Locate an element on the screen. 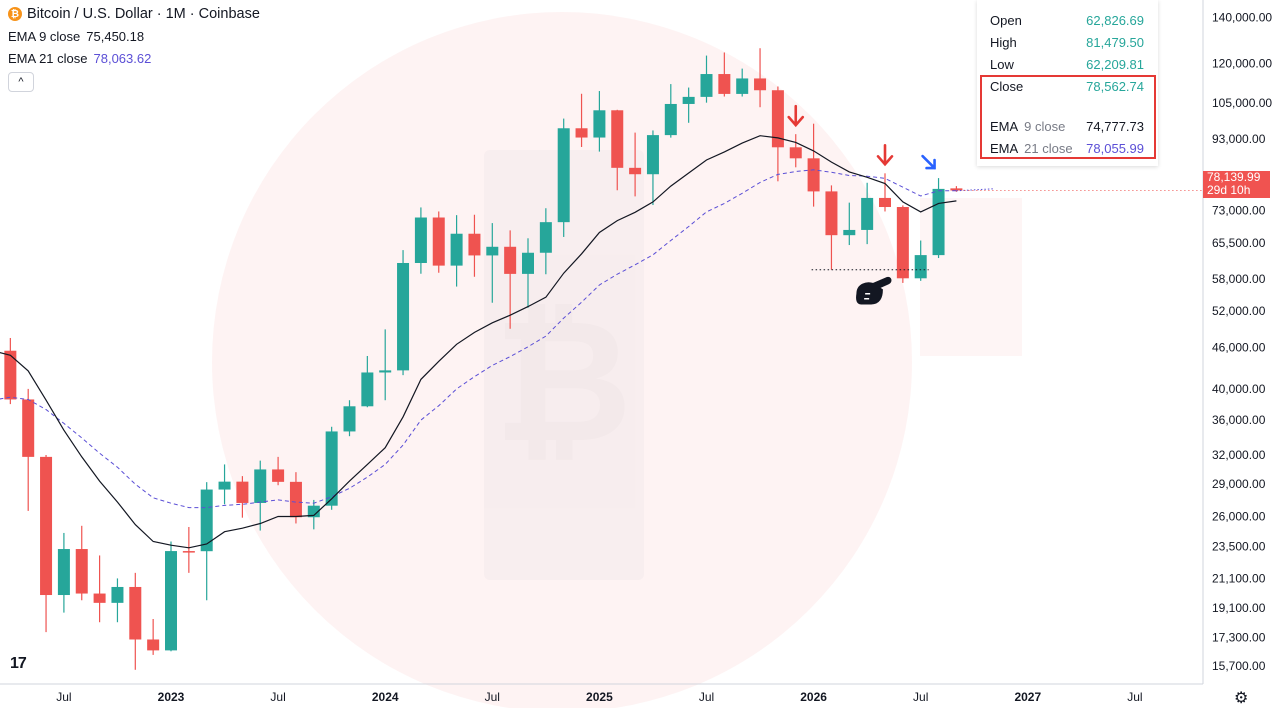 The height and width of the screenshot is (708, 1280). ema9-window-label-b: 9 close is located at coordinates (1045, 126).